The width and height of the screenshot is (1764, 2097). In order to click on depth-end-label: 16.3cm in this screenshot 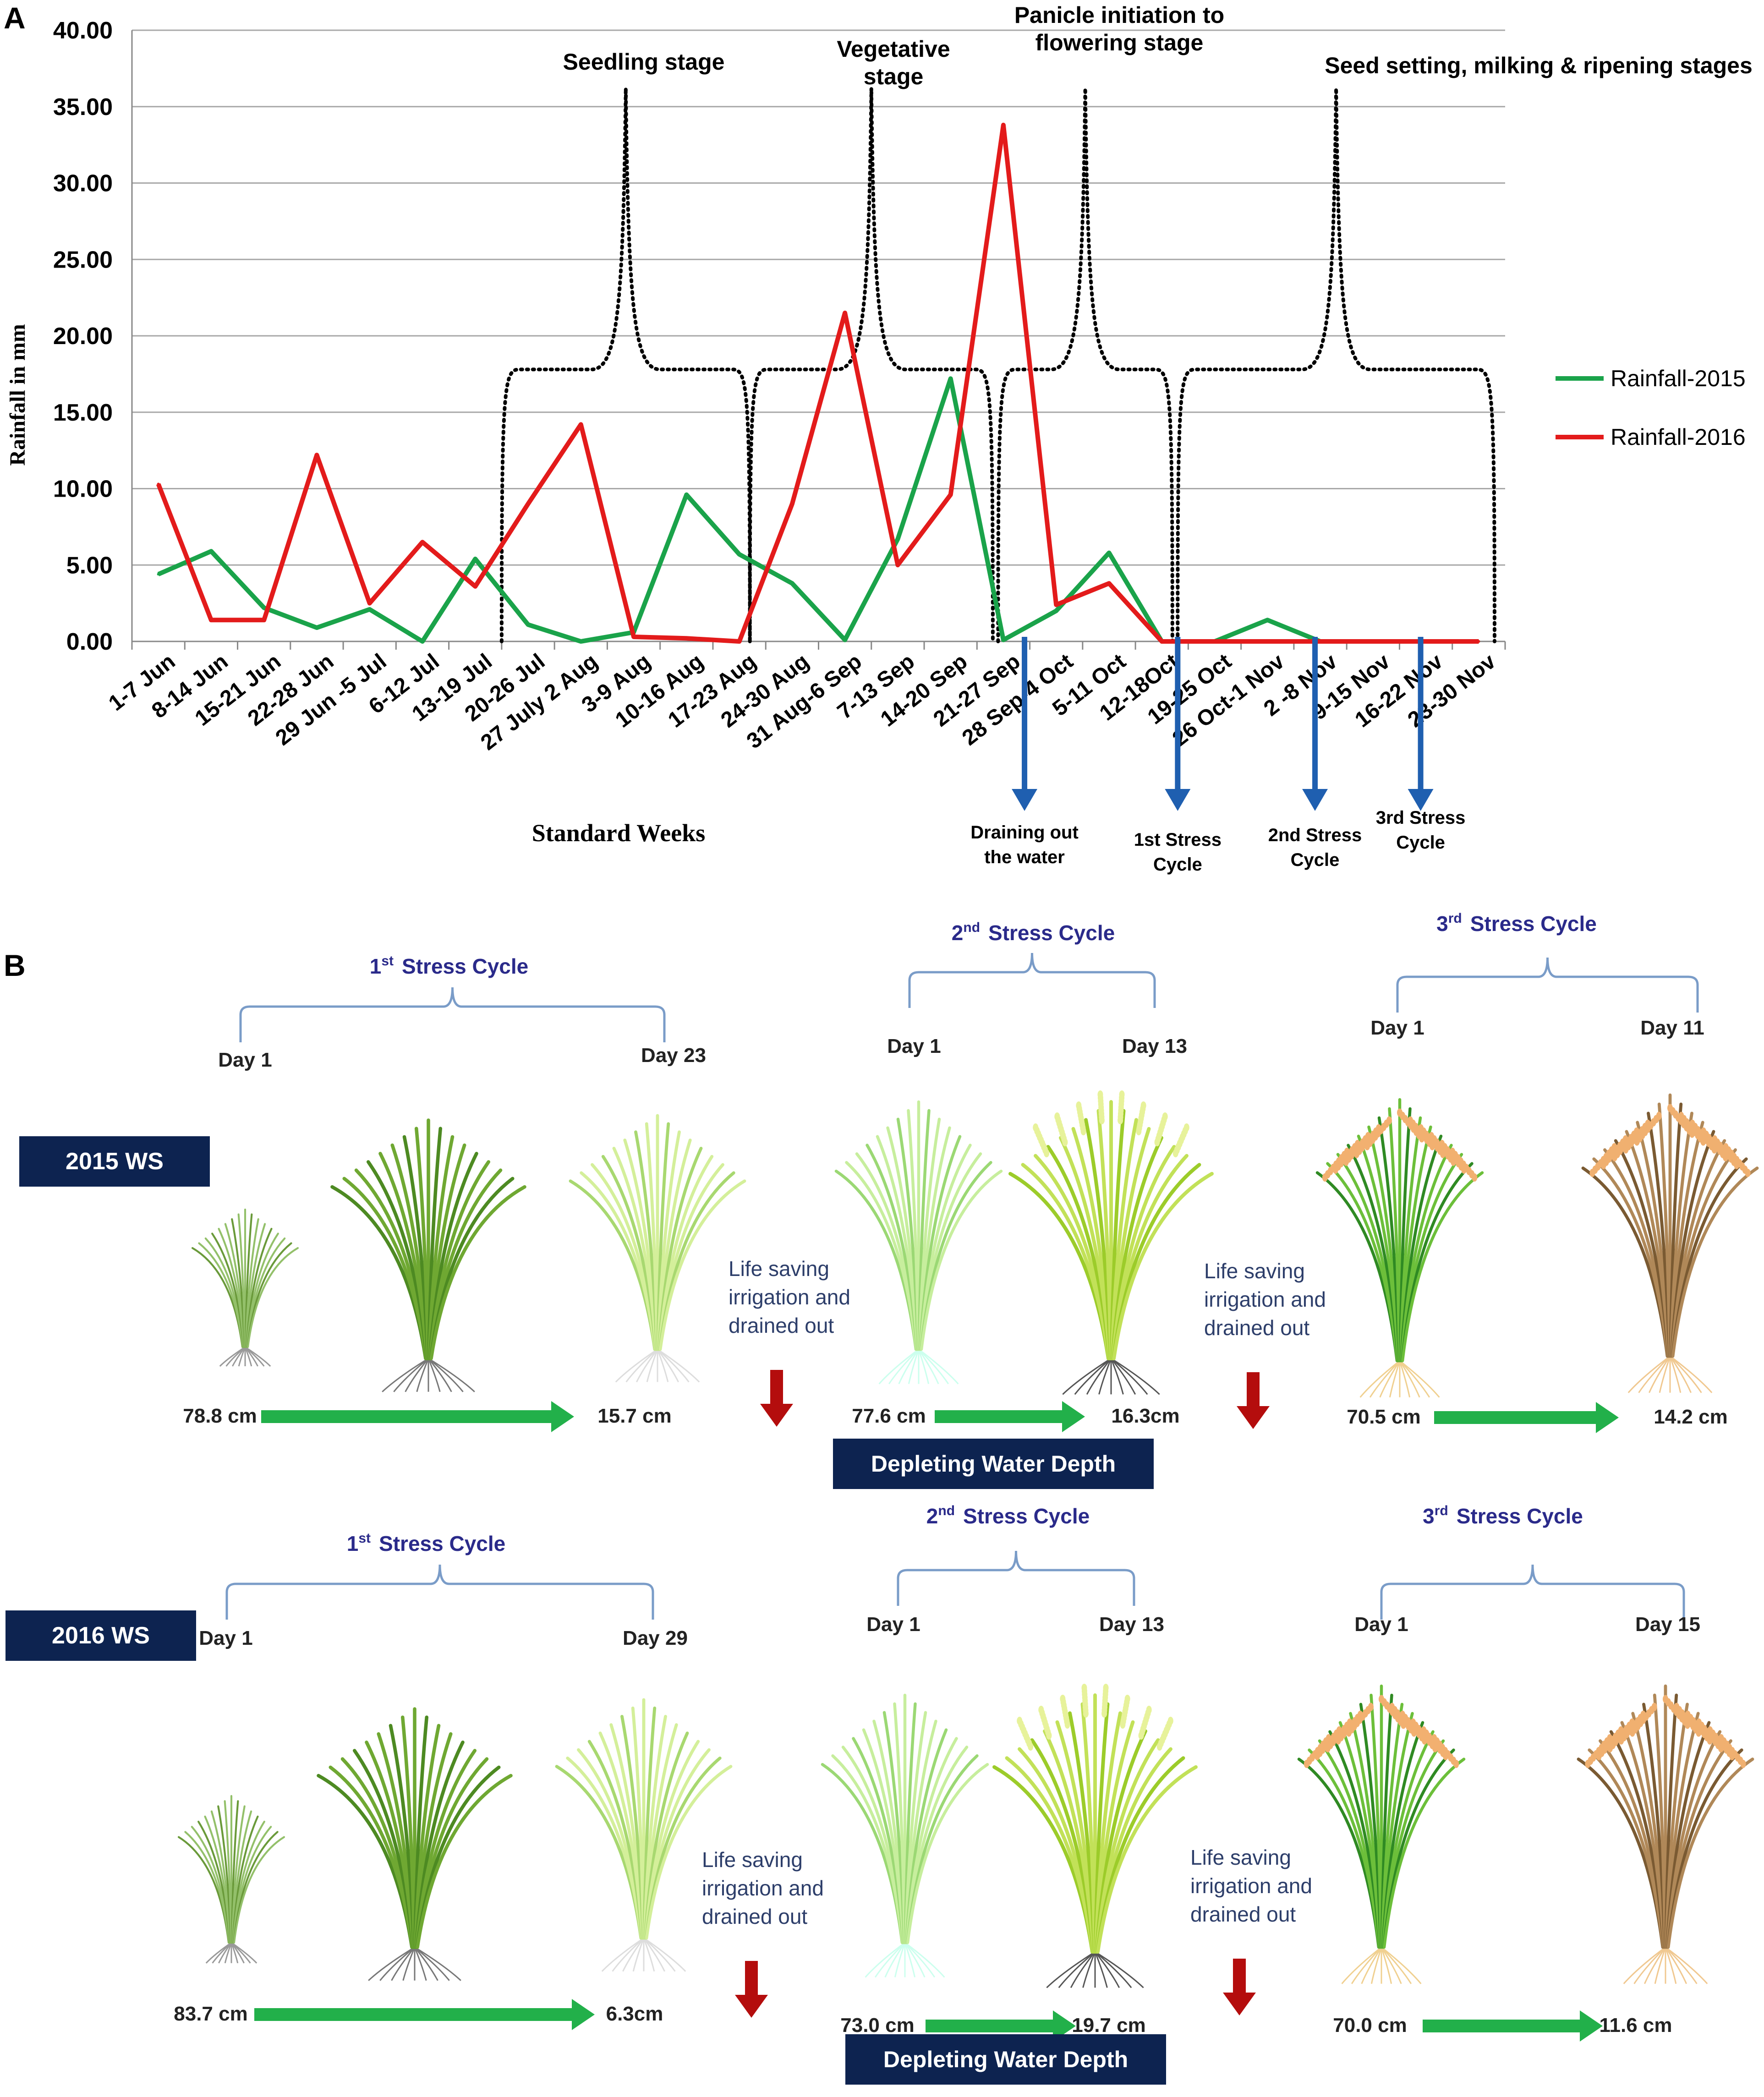, I will do `click(1145, 1416)`.